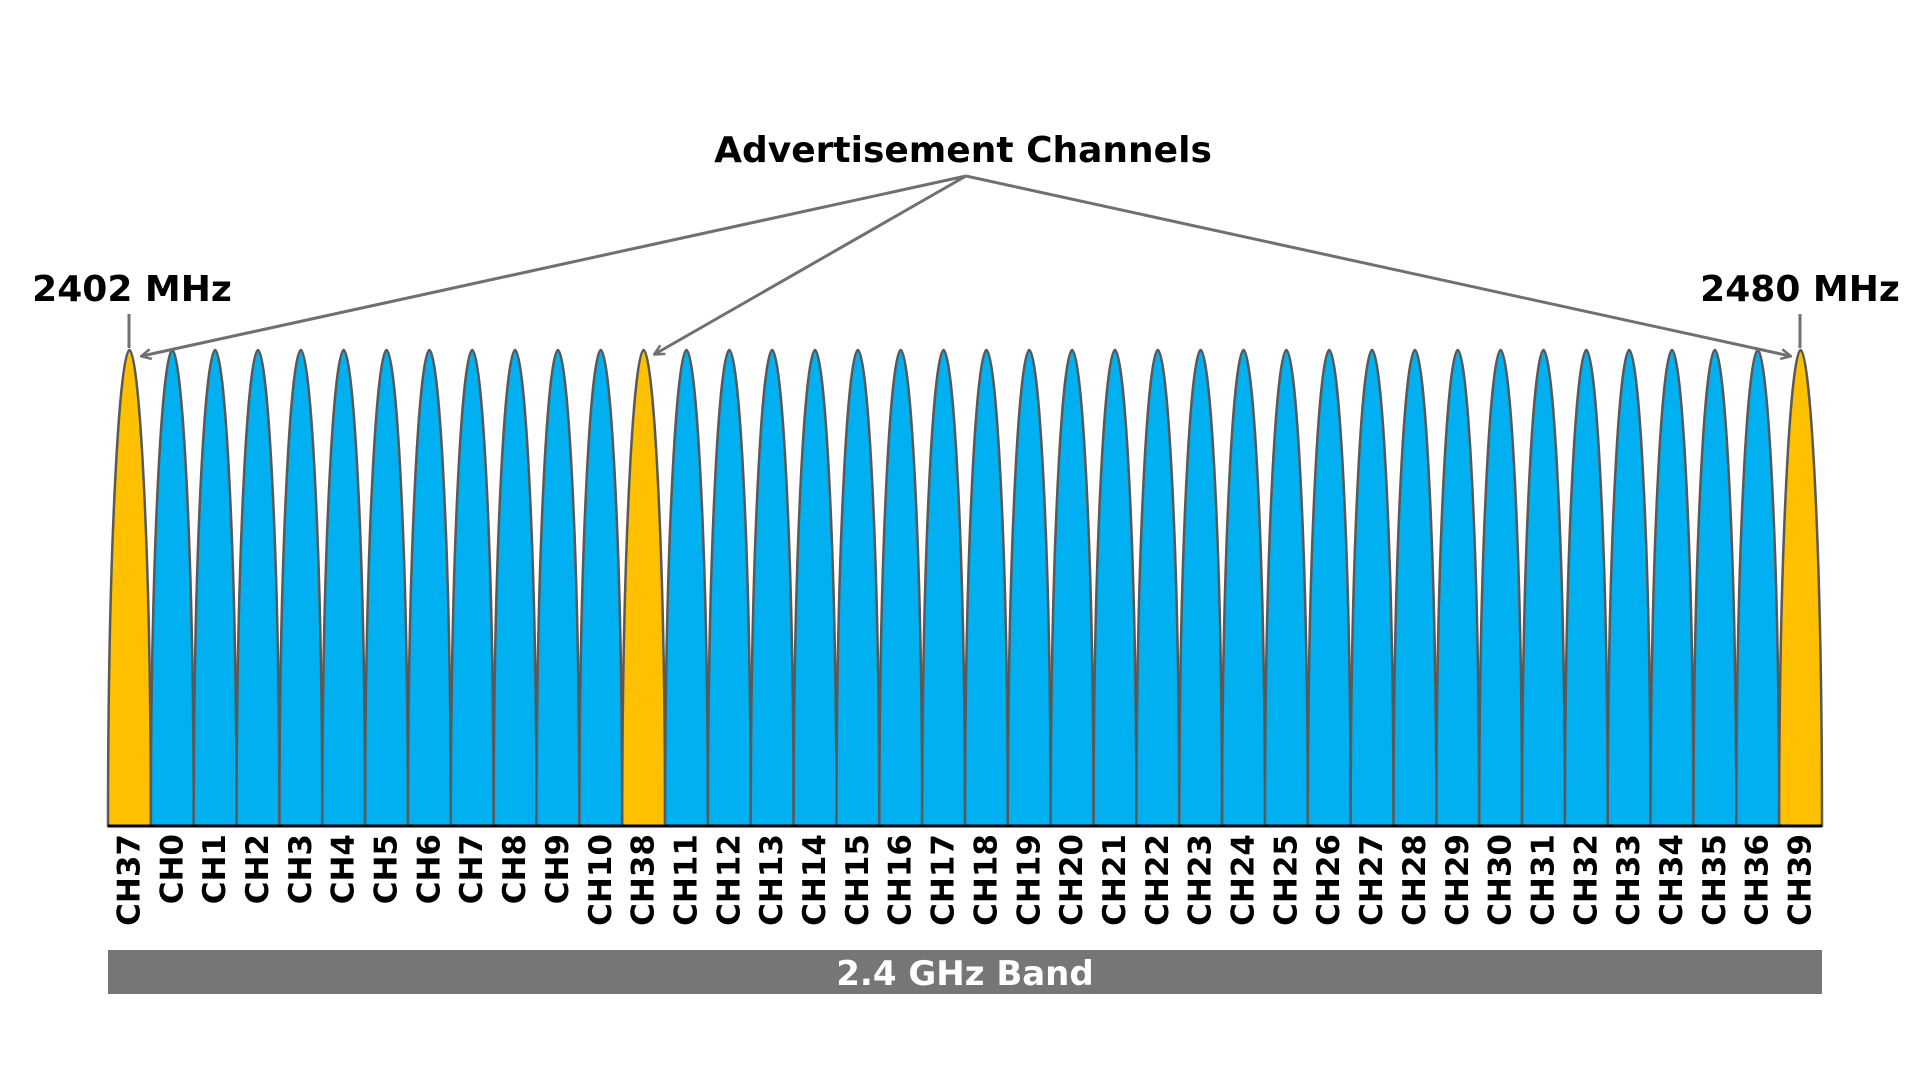  What do you see at coordinates (129, 880) in the screenshot?
I see `channel-label-ch37: CH37` at bounding box center [129, 880].